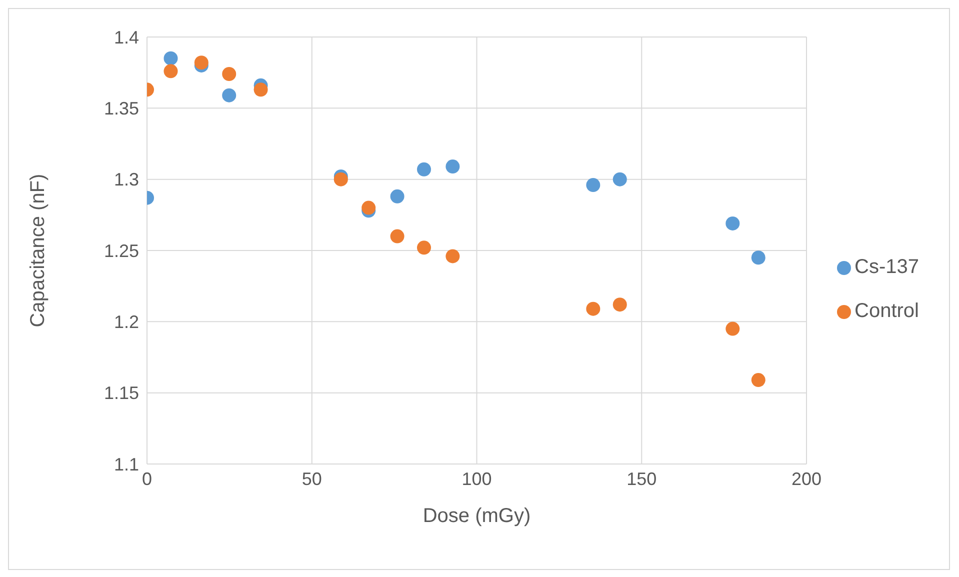 The height and width of the screenshot is (577, 959). What do you see at coordinates (886, 267) in the screenshot?
I see `legend-label: Cs-137` at bounding box center [886, 267].